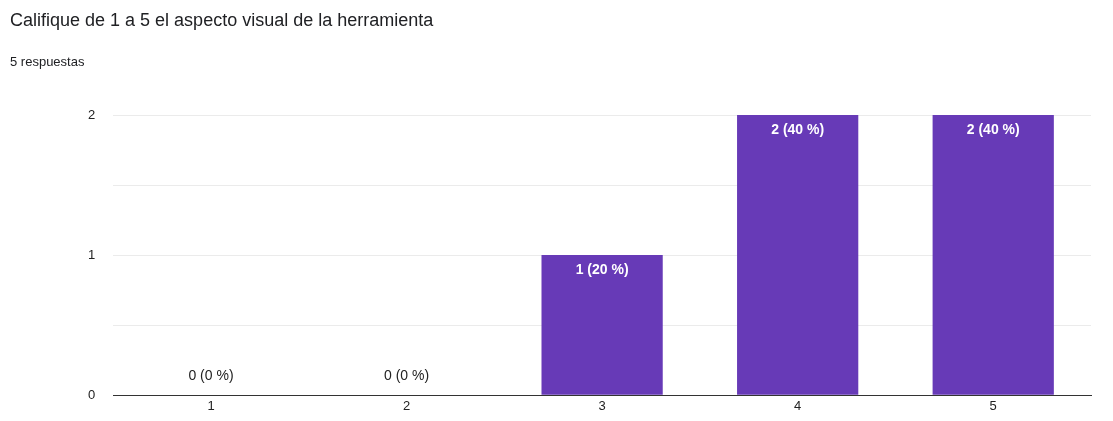 The width and height of the screenshot is (1113, 421). Describe the element at coordinates (222, 20) in the screenshot. I see `chart-title: Califique de 1 a 5 el aspecto visual de la herramienta` at that location.